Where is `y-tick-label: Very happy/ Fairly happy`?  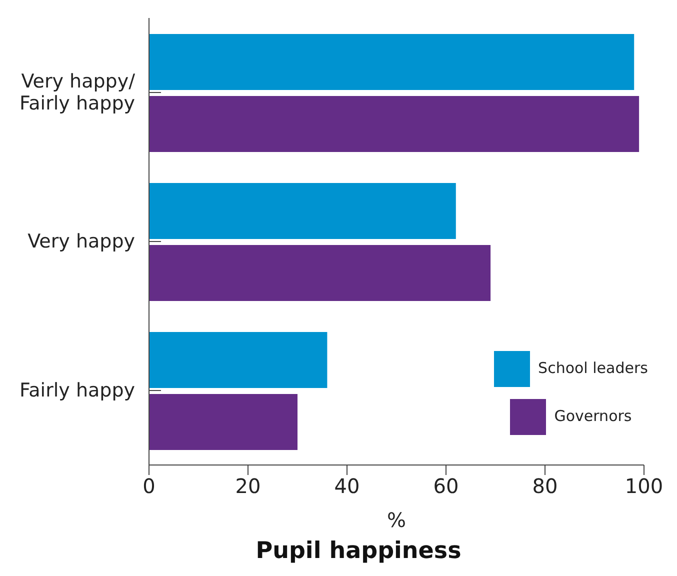
y-tick-label: Very happy/ Fairly happy is located at coordinates (77, 92).